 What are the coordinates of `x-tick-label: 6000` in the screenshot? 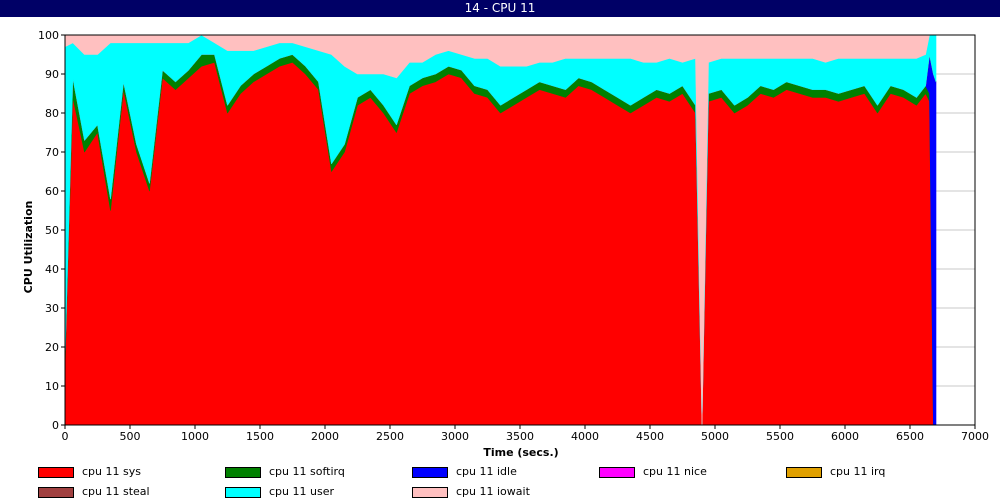 It's located at (845, 436).